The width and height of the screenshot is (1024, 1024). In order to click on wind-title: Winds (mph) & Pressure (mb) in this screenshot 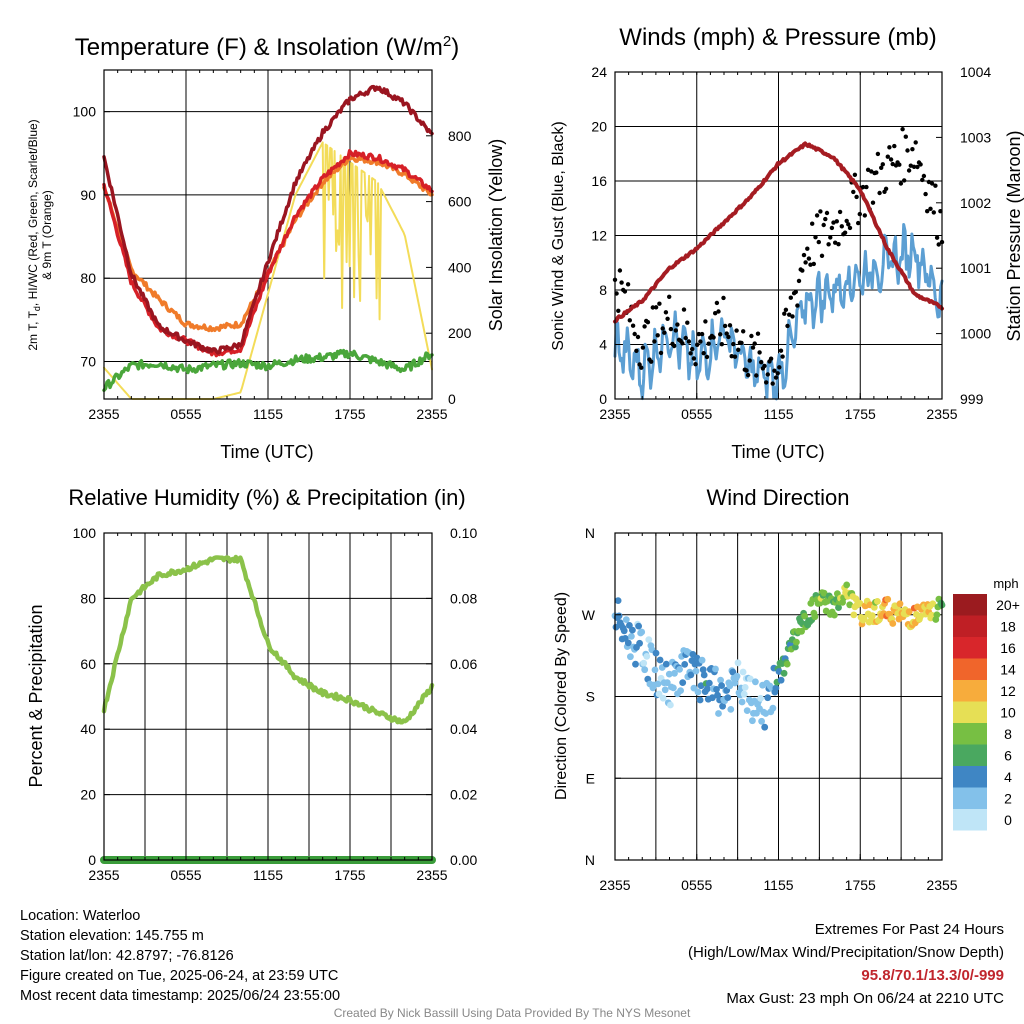, I will do `click(777, 37)`.